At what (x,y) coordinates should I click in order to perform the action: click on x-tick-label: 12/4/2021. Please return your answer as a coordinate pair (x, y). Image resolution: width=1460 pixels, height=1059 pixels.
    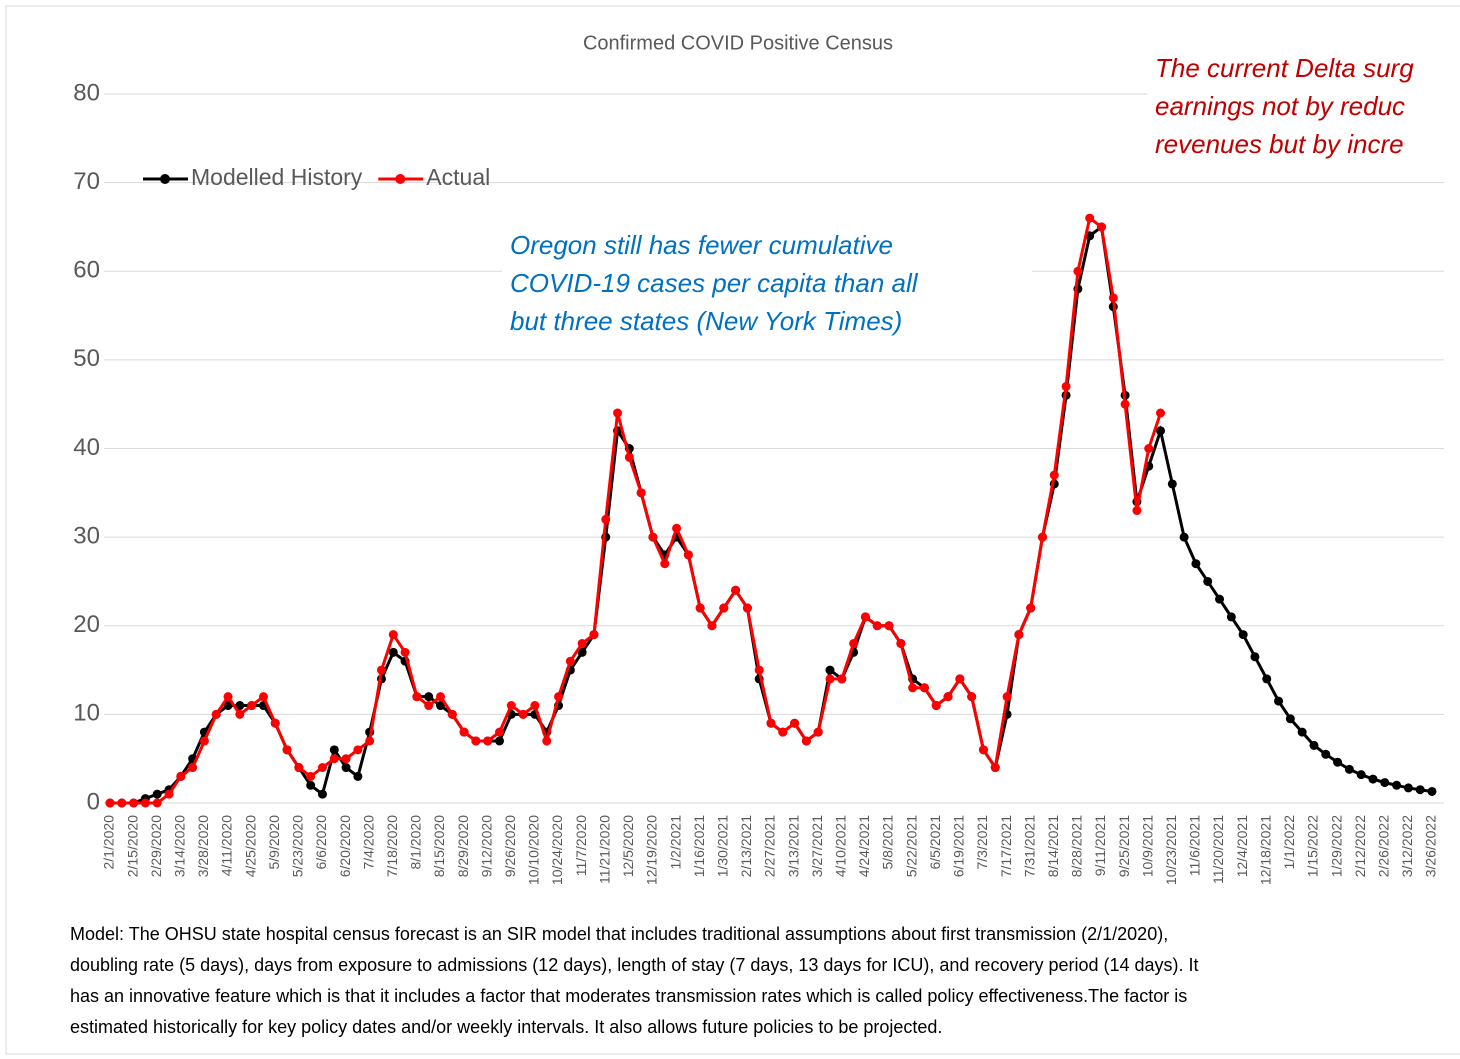
    Looking at the image, I should click on (1242, 846).